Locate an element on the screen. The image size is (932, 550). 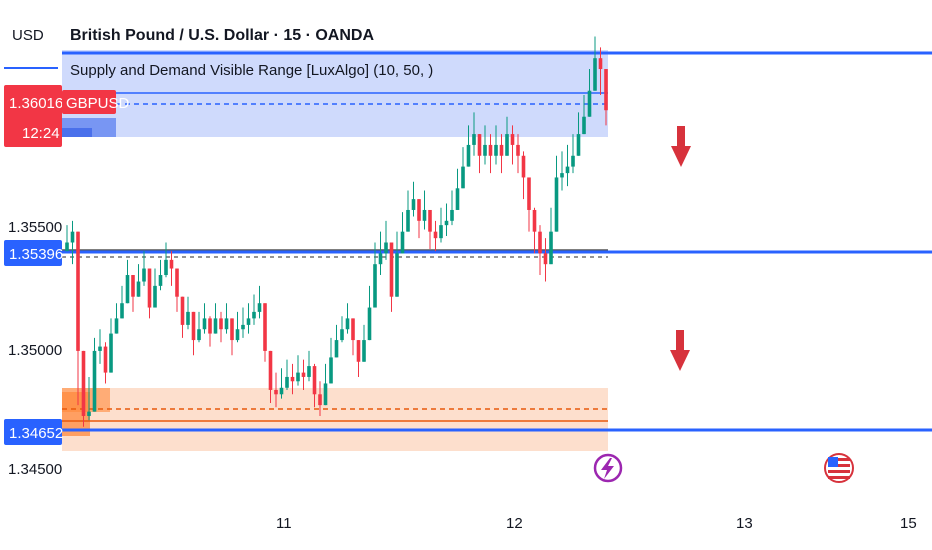
time-tick-11: 11 is located at coordinates (284, 523).